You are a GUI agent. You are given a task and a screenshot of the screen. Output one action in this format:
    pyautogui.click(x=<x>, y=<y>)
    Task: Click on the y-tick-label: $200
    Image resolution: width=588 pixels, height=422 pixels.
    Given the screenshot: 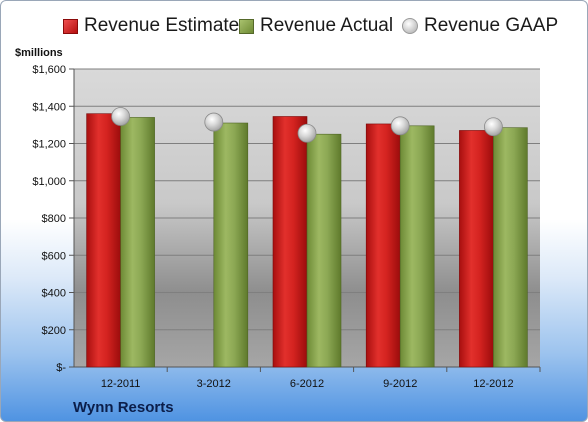 What is the action you would take?
    pyautogui.click(x=54, y=331)
    